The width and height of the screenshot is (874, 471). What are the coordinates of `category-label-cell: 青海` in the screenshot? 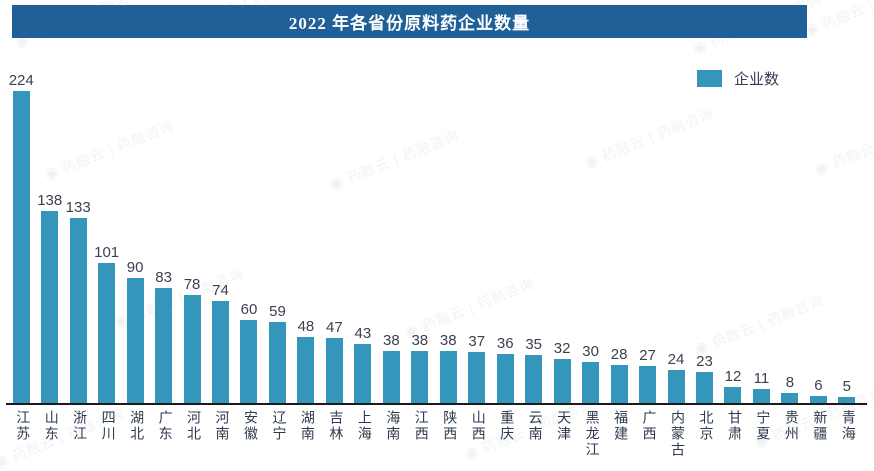 It's located at (847, 434).